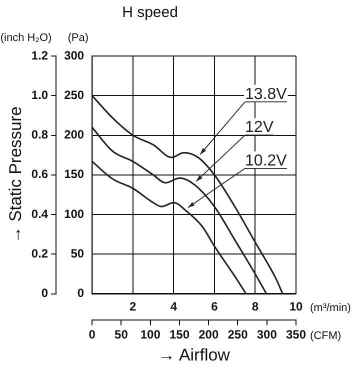 The width and height of the screenshot is (364, 368). What do you see at coordinates (77, 253) in the screenshot?
I see `y2-tick-label: 50` at bounding box center [77, 253].